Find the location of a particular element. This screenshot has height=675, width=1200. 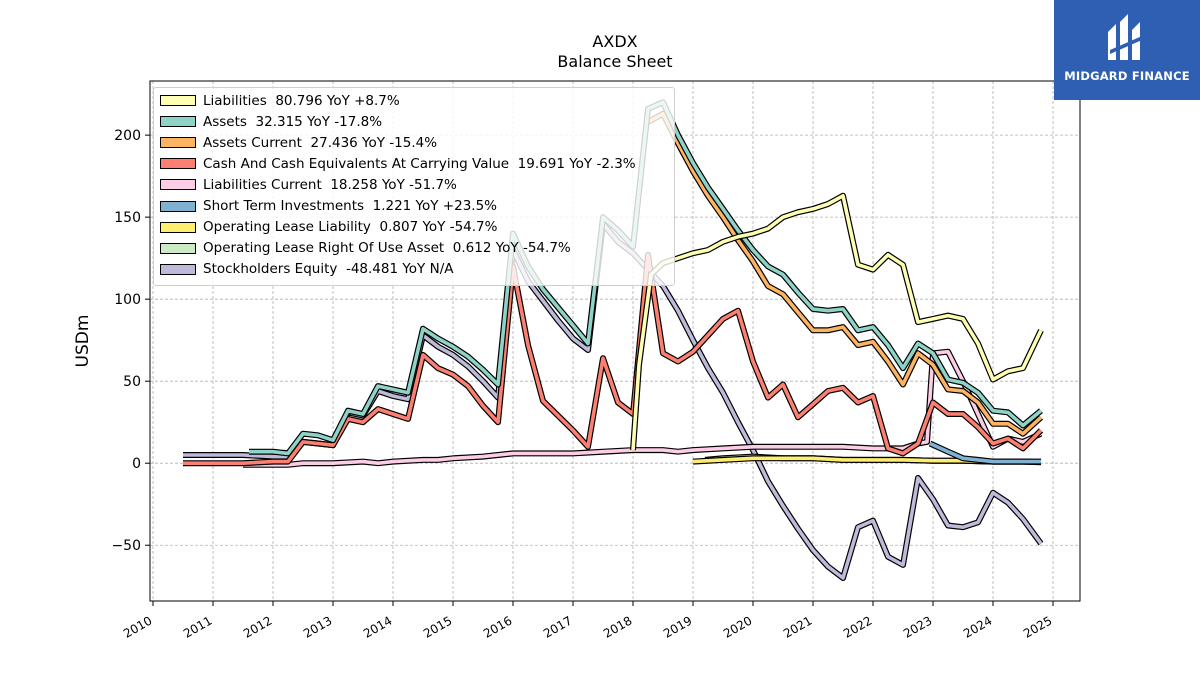

x-tick-label: 2016 is located at coordinates (497, 626).